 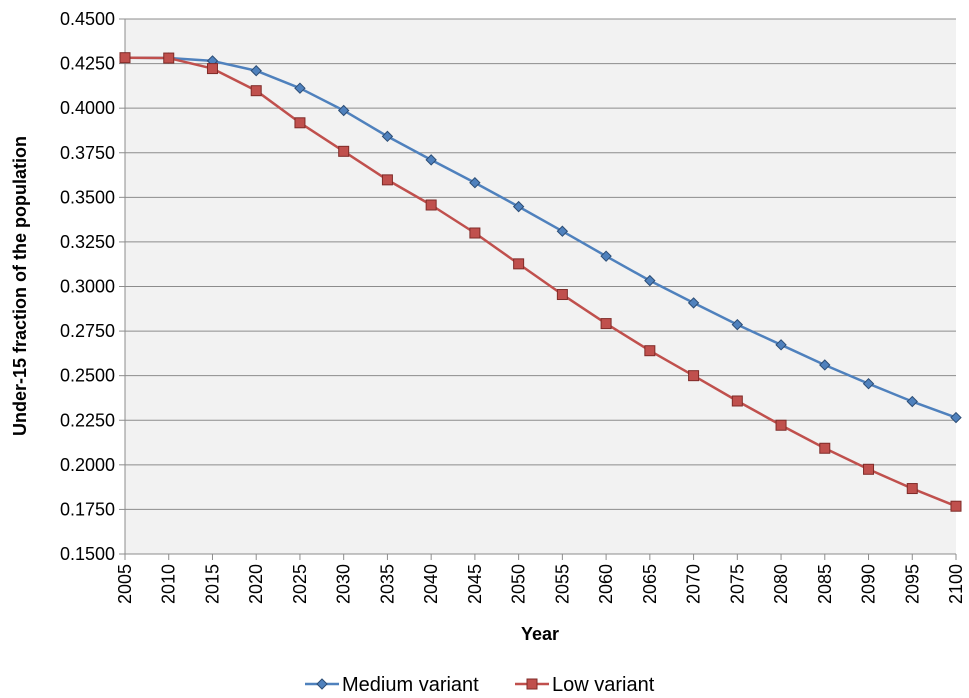 What do you see at coordinates (694, 584) in the screenshot?
I see `x-tick-label: 2070` at bounding box center [694, 584].